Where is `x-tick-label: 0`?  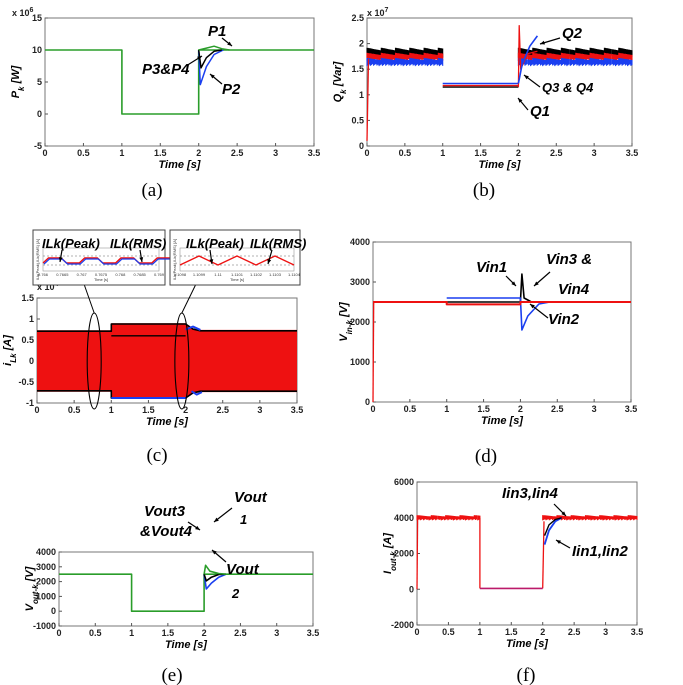 x-tick-label: 0 is located at coordinates (416, 632).